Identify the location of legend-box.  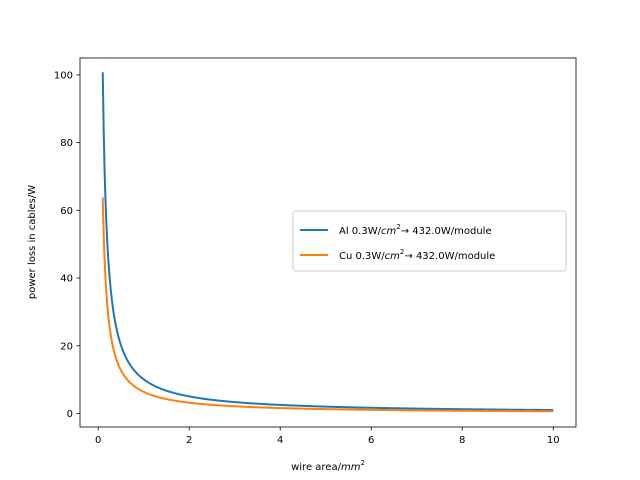
(429, 241).